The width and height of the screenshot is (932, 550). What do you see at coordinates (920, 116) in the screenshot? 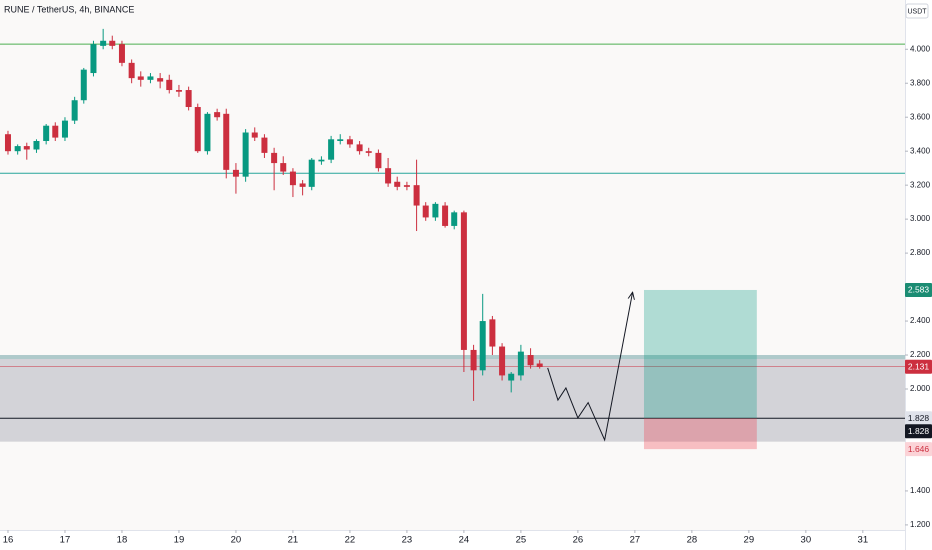
I see `y-tick-label: 3.600` at bounding box center [920, 116].